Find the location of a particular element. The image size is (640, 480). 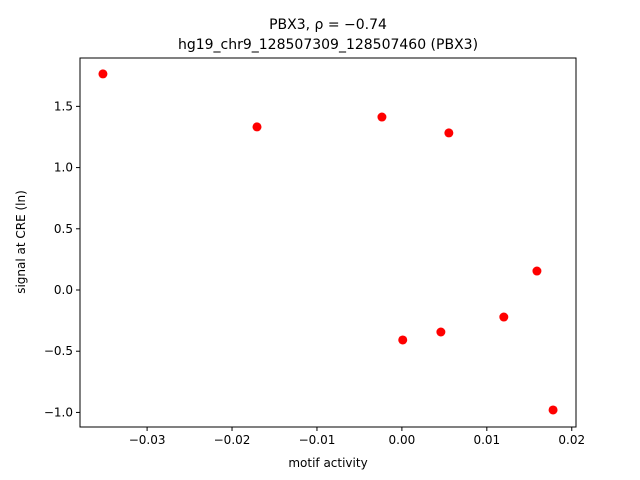

x-tick-label: 0.02 is located at coordinates (571, 440).